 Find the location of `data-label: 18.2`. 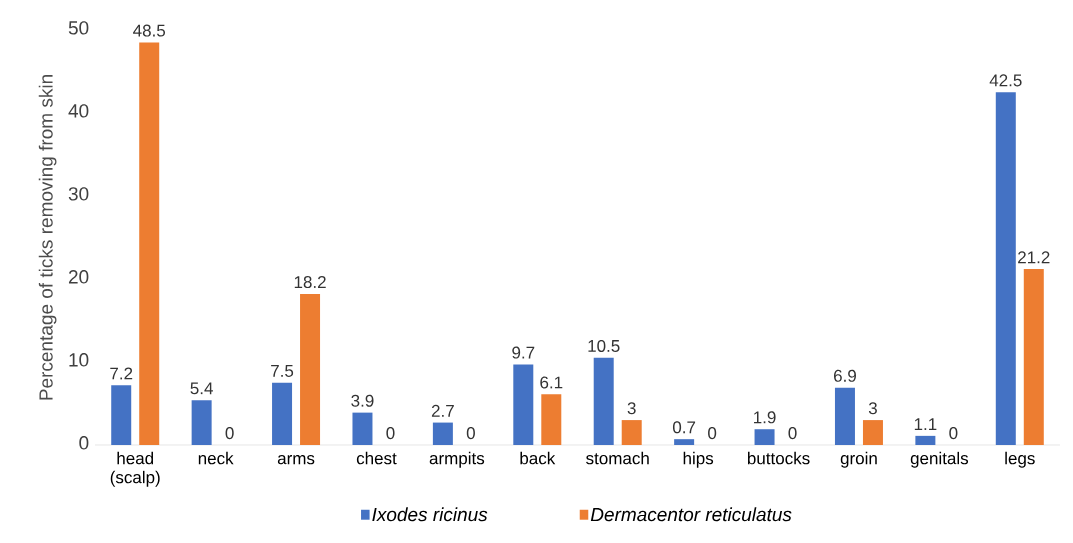

data-label: 18.2 is located at coordinates (310, 282).